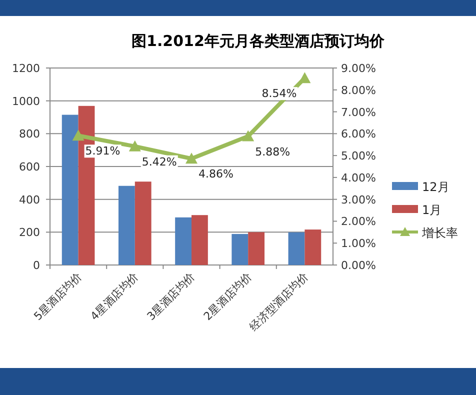 This screenshot has height=395, width=476. What do you see at coordinates (26, 68) in the screenshot?
I see `y-tick-label: 1200` at bounding box center [26, 68].